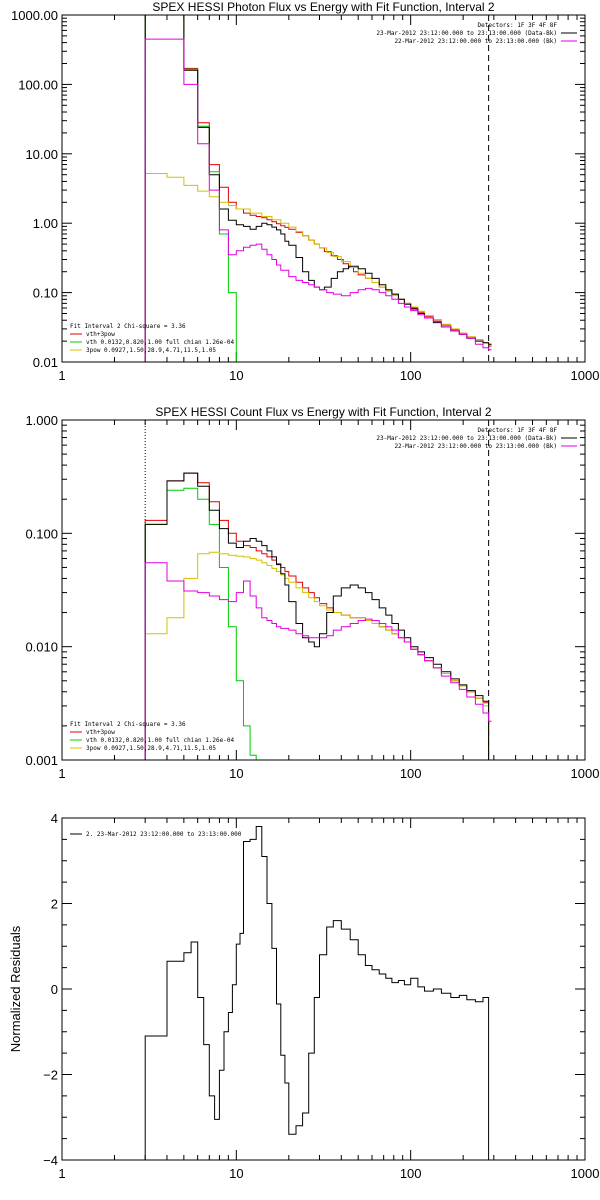 The width and height of the screenshot is (600, 1200). Describe the element at coordinates (38, 84) in the screenshot. I see `y-tick-label: 100.00` at that location.